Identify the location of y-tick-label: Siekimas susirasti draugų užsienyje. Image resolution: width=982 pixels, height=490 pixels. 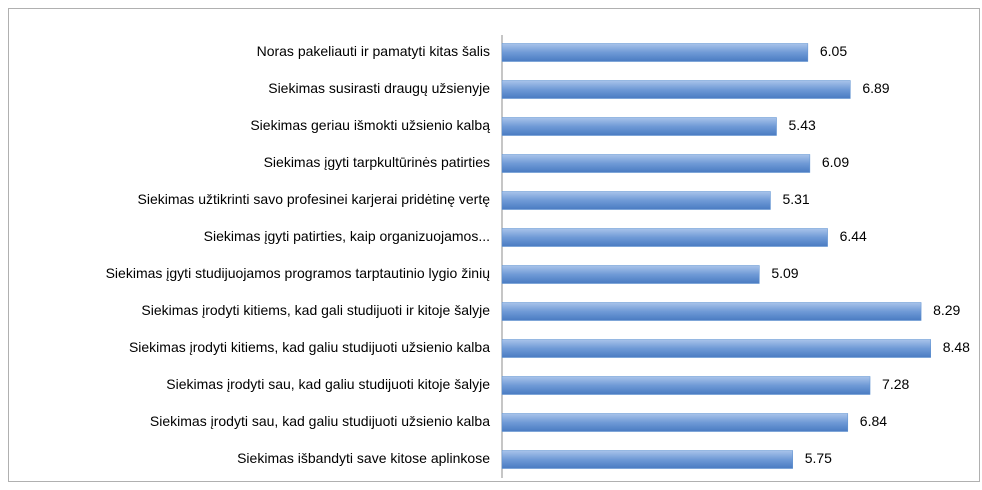
(379, 88).